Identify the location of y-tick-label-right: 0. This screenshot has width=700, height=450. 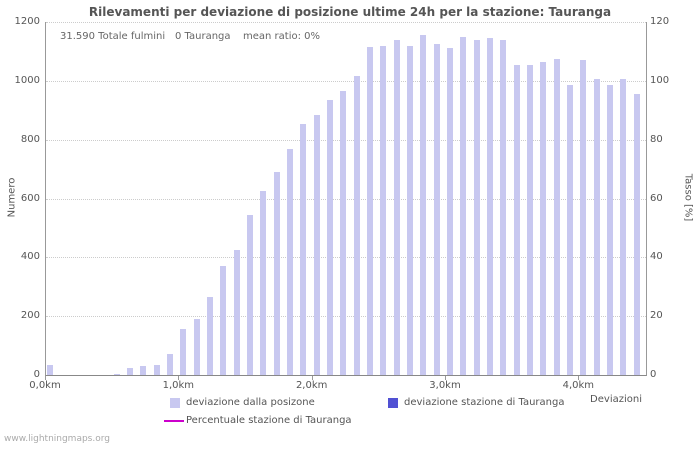
(653, 374).